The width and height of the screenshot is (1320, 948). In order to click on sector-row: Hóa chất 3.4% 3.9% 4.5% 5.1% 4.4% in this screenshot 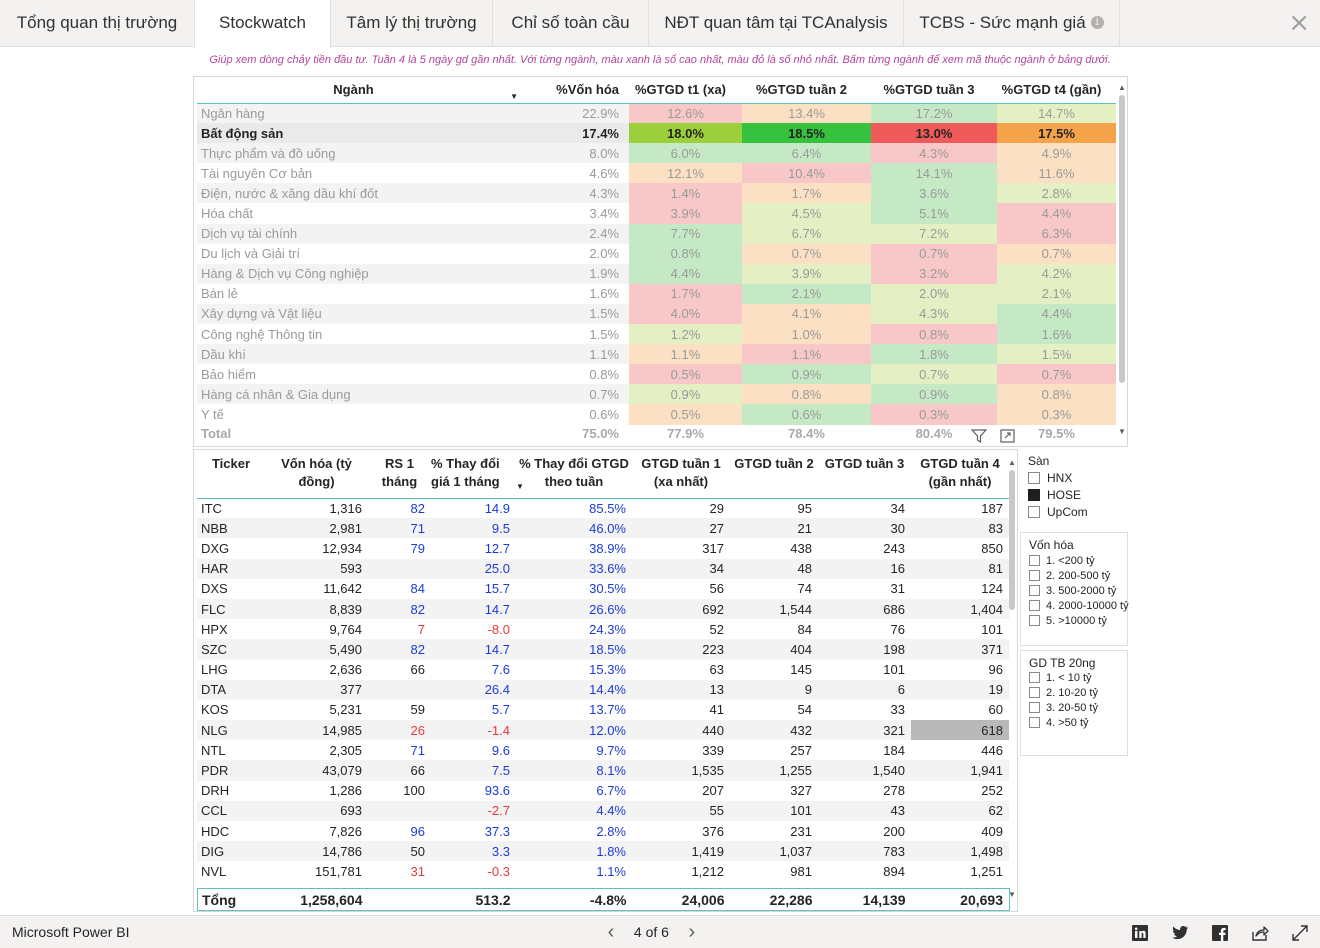, I will do `click(656, 213)`.